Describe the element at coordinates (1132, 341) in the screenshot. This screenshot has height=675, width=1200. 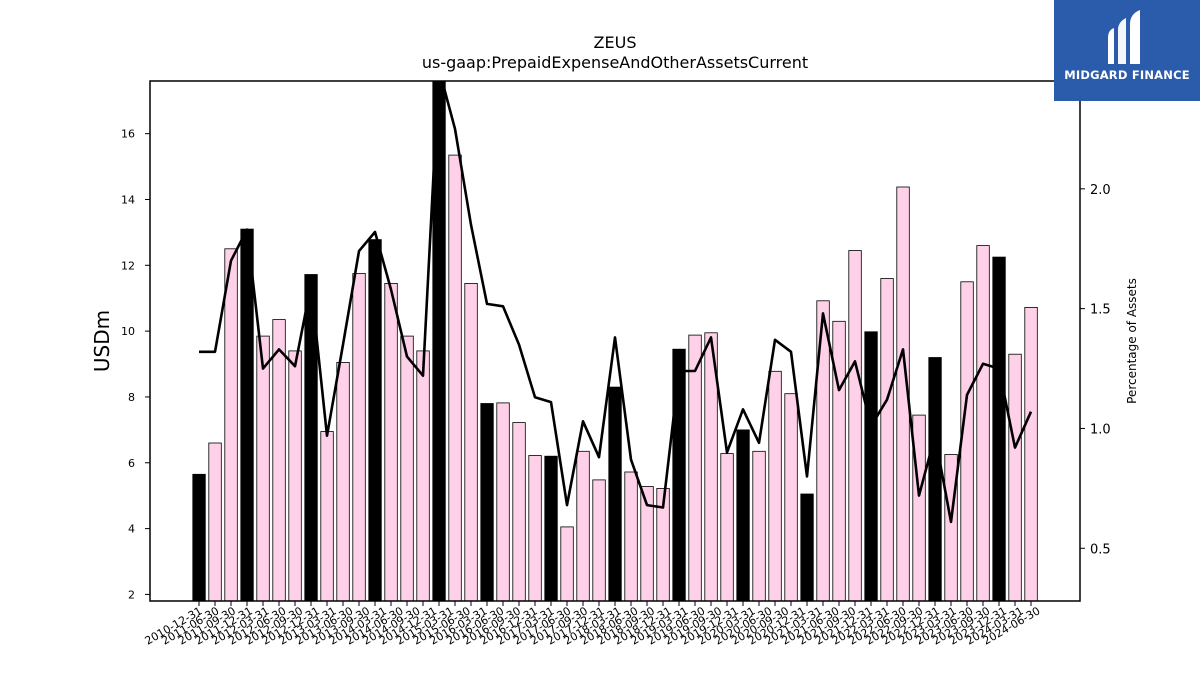
I see `y2-axis-label: Percentage of Assets` at that location.